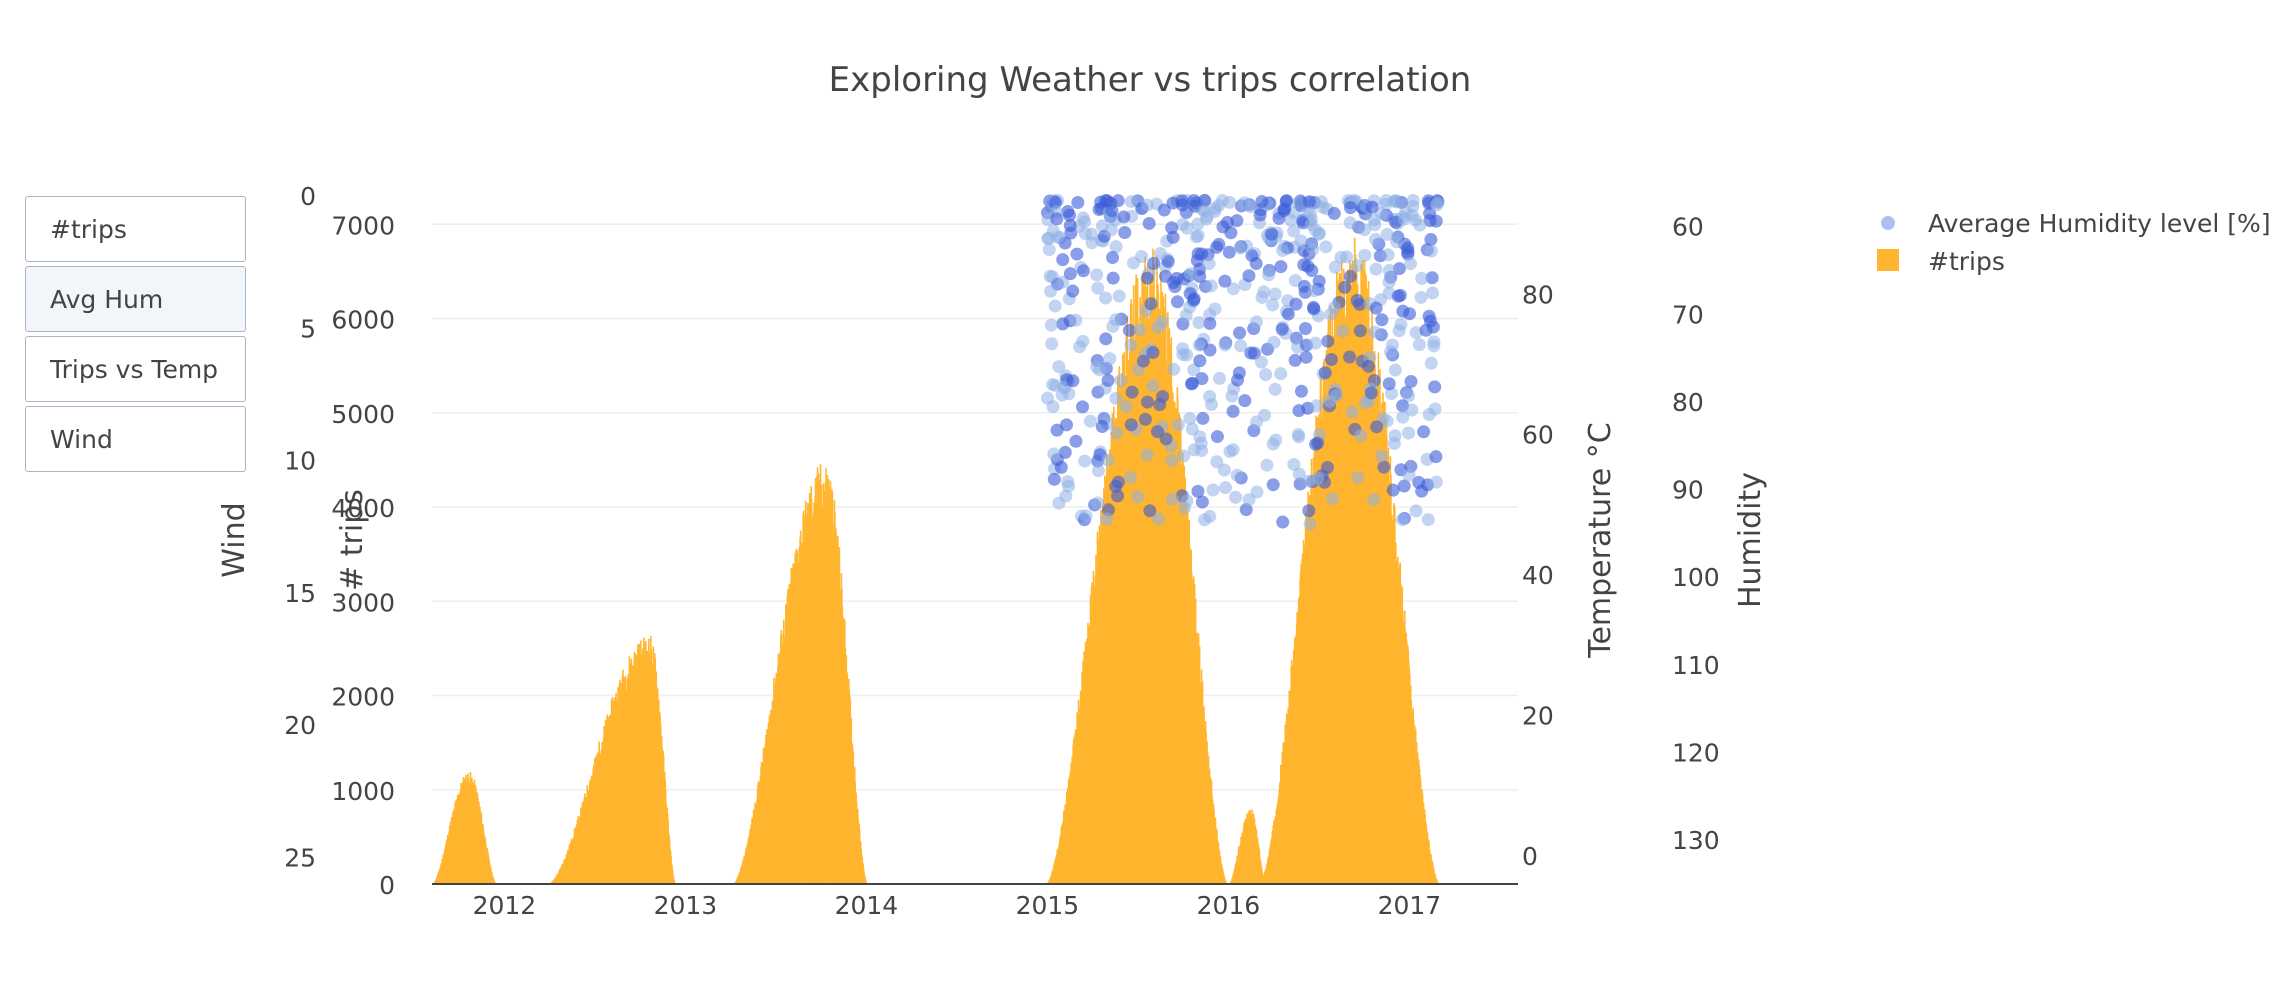 This screenshot has height=1004, width=2278. Describe the element at coordinates (1688, 490) in the screenshot. I see `humidity-tick-label: 90` at that location.